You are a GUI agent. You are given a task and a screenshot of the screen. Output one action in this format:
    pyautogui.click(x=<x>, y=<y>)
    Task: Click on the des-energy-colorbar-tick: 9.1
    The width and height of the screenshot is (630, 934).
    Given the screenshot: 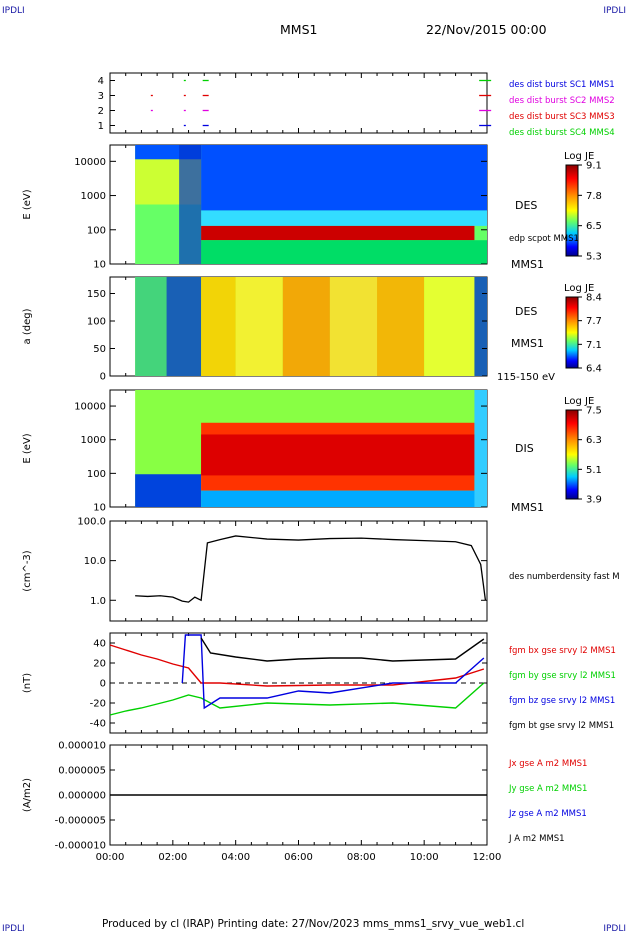 What is the action you would take?
    pyautogui.click(x=594, y=166)
    